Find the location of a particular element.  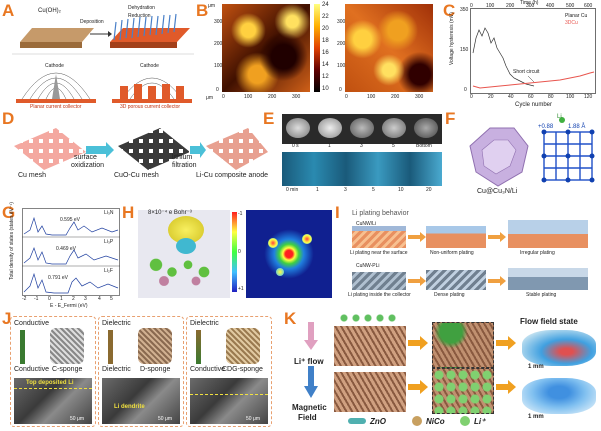

y-tick: 350 is located at coordinates (464, 10).